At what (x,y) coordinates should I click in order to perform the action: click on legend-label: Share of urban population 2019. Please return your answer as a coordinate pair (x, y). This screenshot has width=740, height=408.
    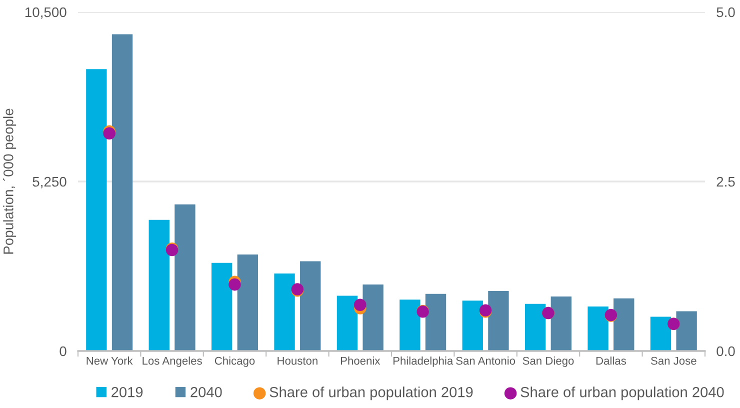
    Looking at the image, I should click on (371, 393).